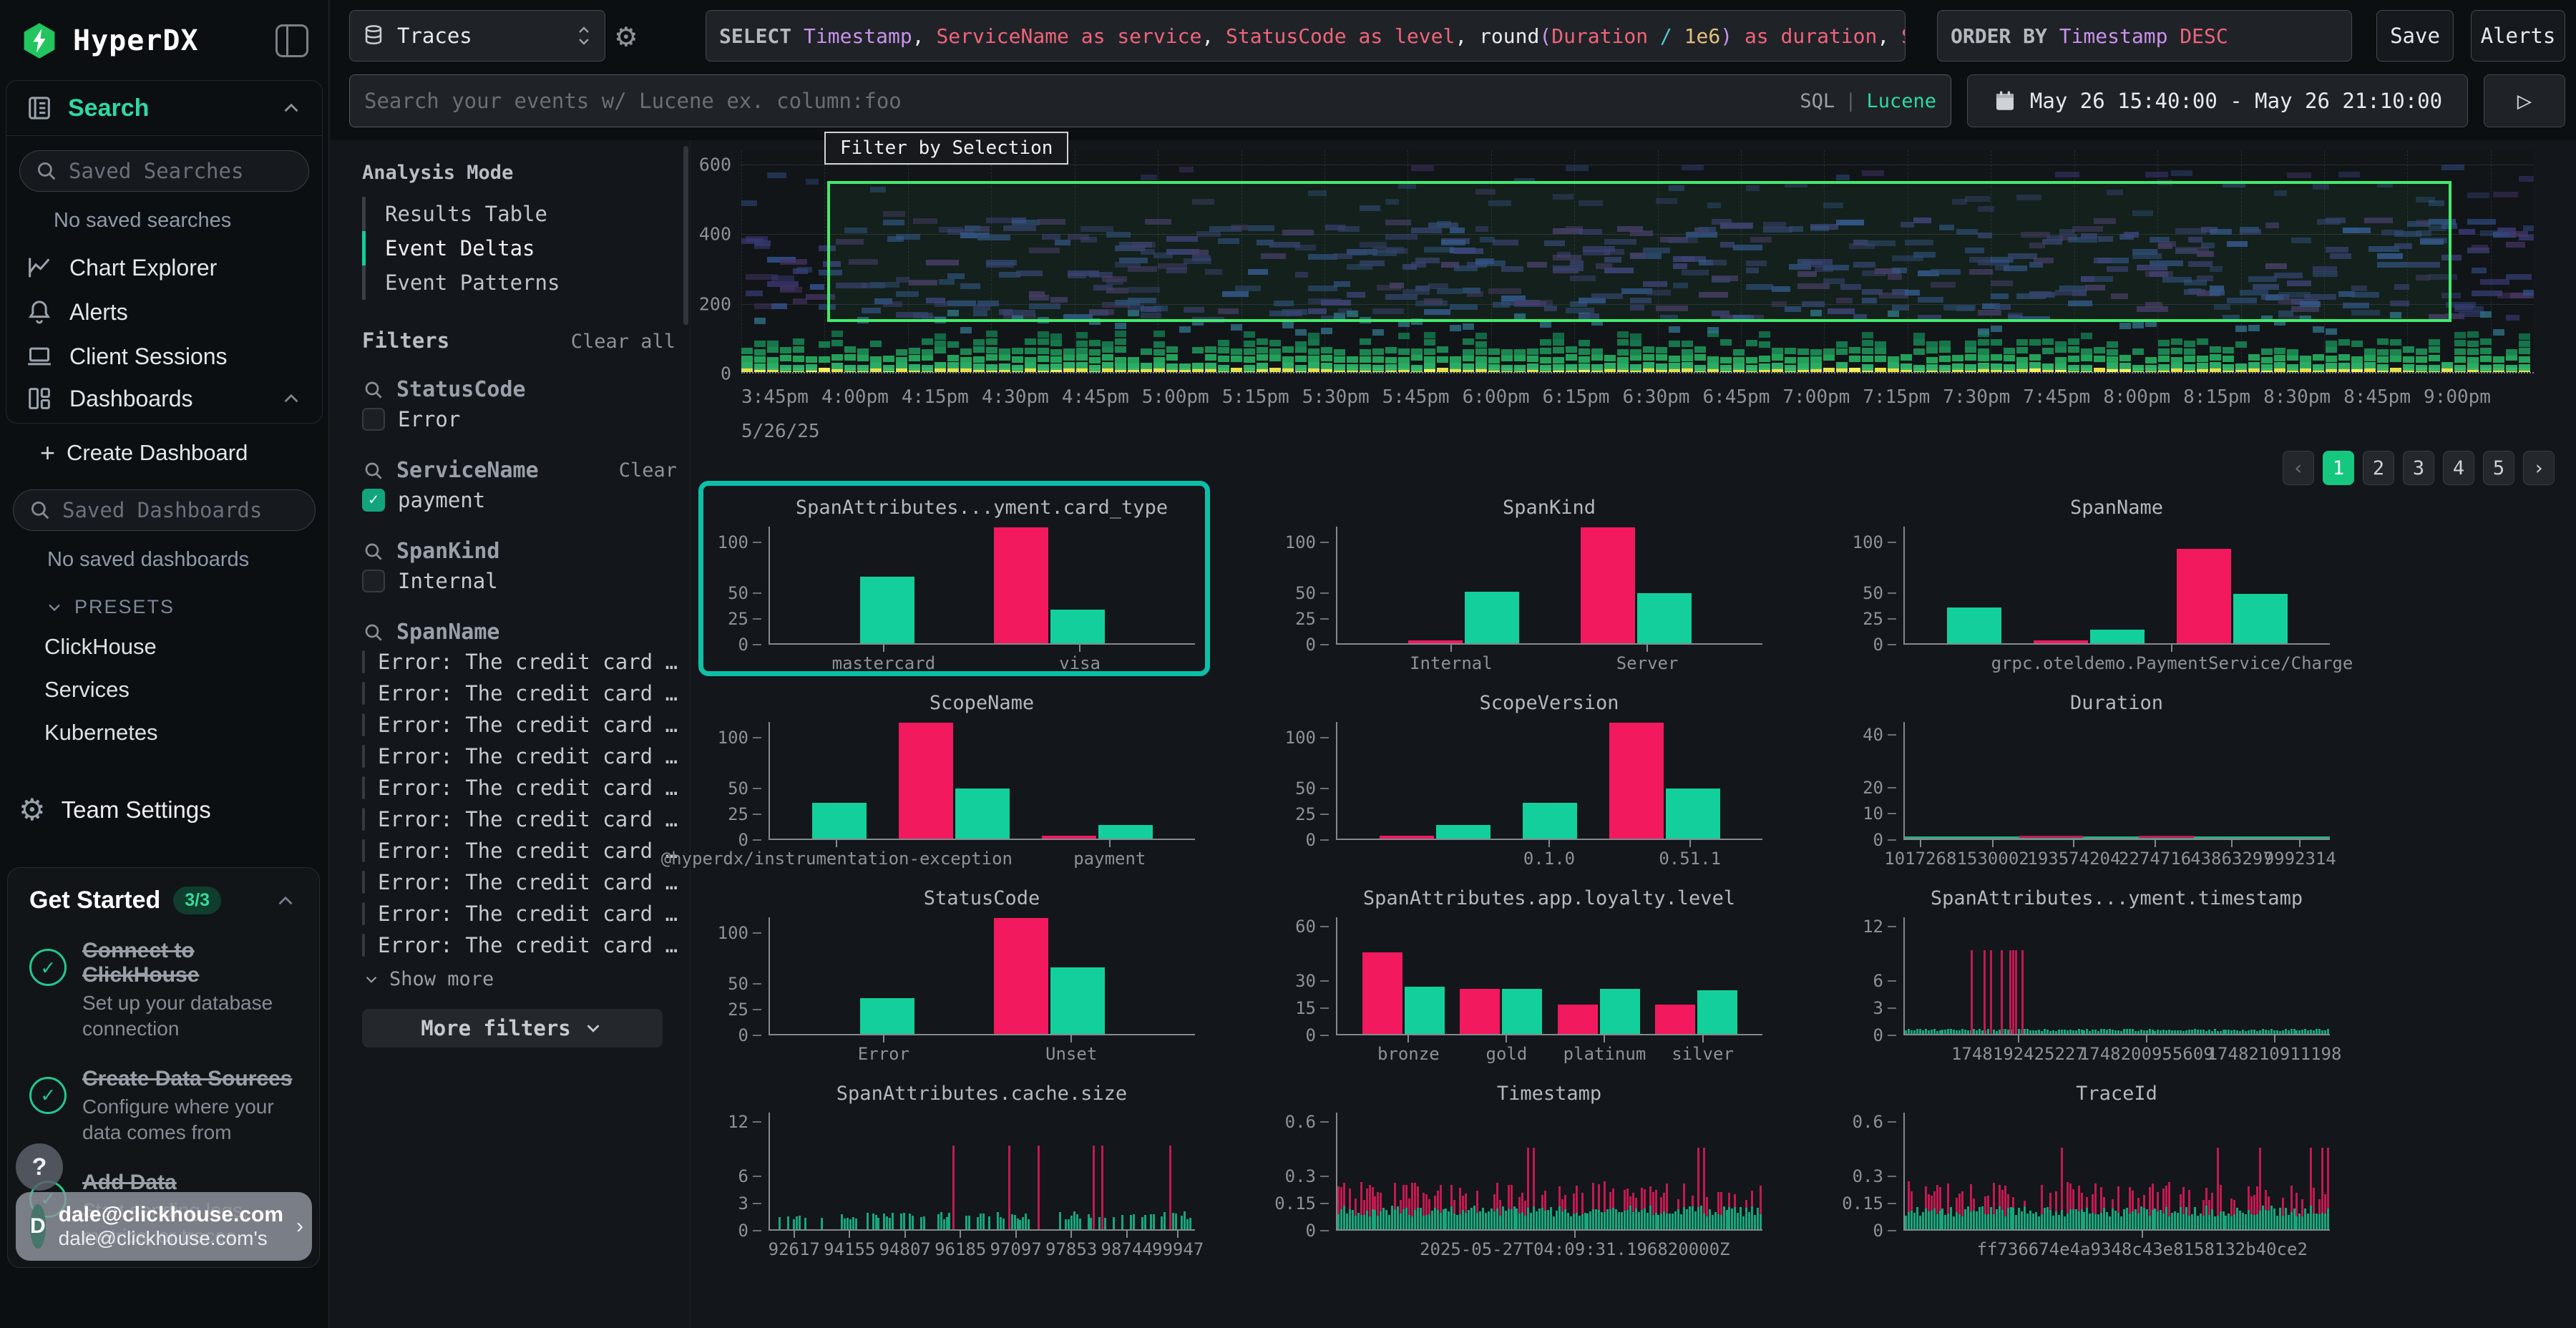 The image size is (2576, 1328). What do you see at coordinates (982, 1094) in the screenshot?
I see `chart-title: SpanAttributes.cache.size` at bounding box center [982, 1094].